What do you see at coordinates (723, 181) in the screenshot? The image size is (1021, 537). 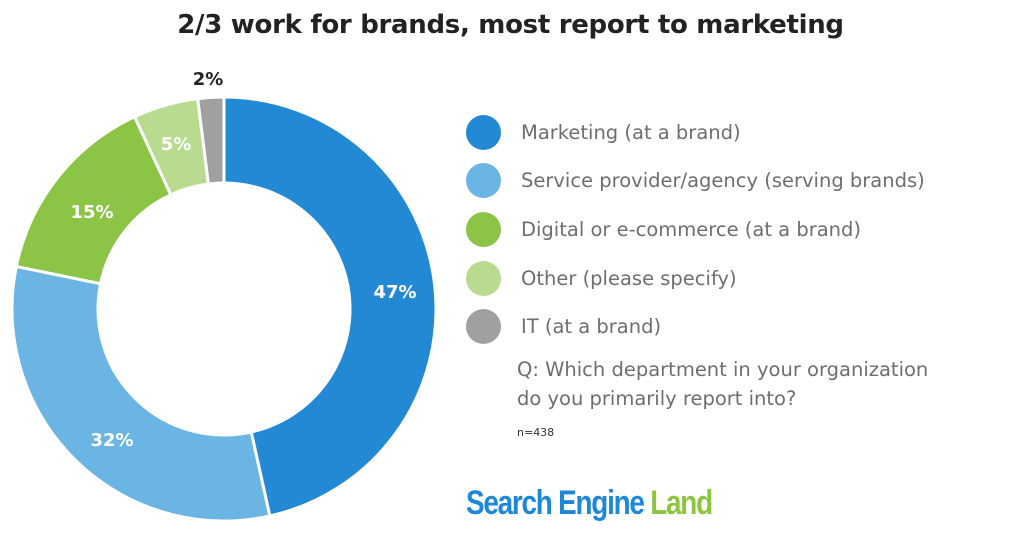 I see `legend-label: Service provider/agency (serving brands)` at bounding box center [723, 181].